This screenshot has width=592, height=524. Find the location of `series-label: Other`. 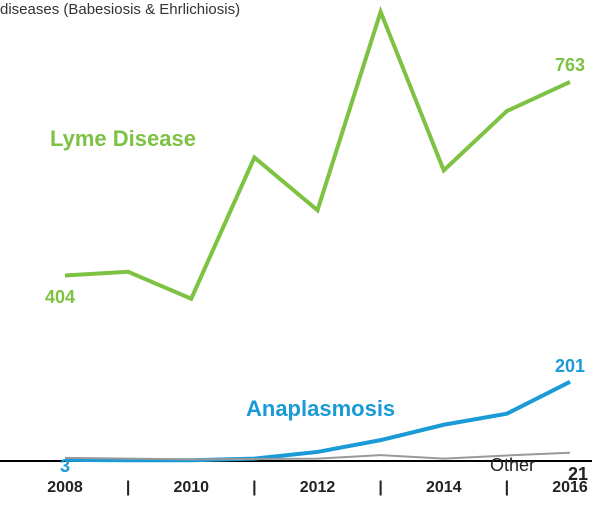

series-label: Other is located at coordinates (512, 465).